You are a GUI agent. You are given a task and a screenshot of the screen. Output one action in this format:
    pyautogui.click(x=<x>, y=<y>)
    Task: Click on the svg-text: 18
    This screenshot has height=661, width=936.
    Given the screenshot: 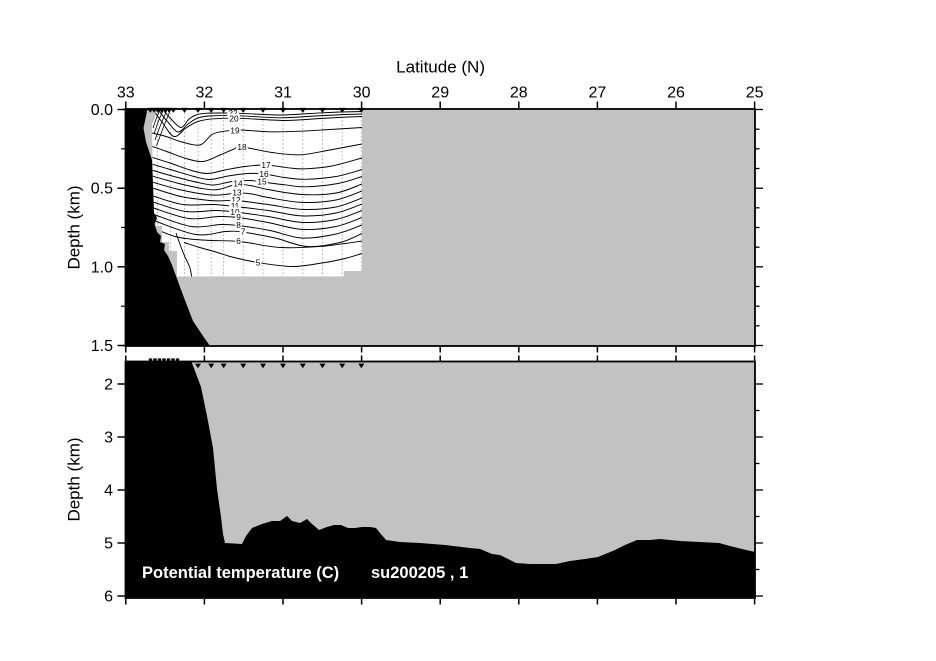 What is the action you would take?
    pyautogui.click(x=242, y=147)
    